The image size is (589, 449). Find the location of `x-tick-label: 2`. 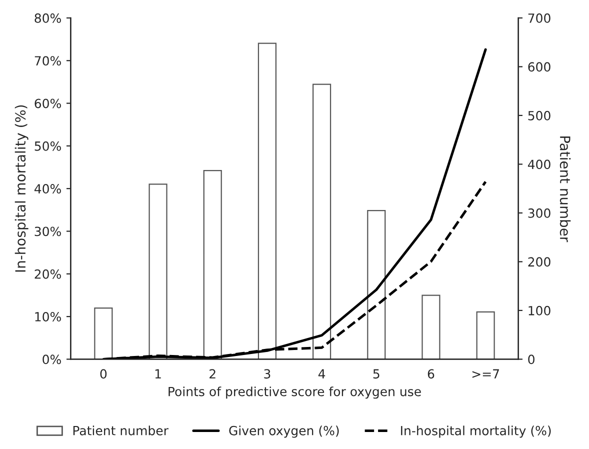

x-tick-label: 2 is located at coordinates (213, 373).